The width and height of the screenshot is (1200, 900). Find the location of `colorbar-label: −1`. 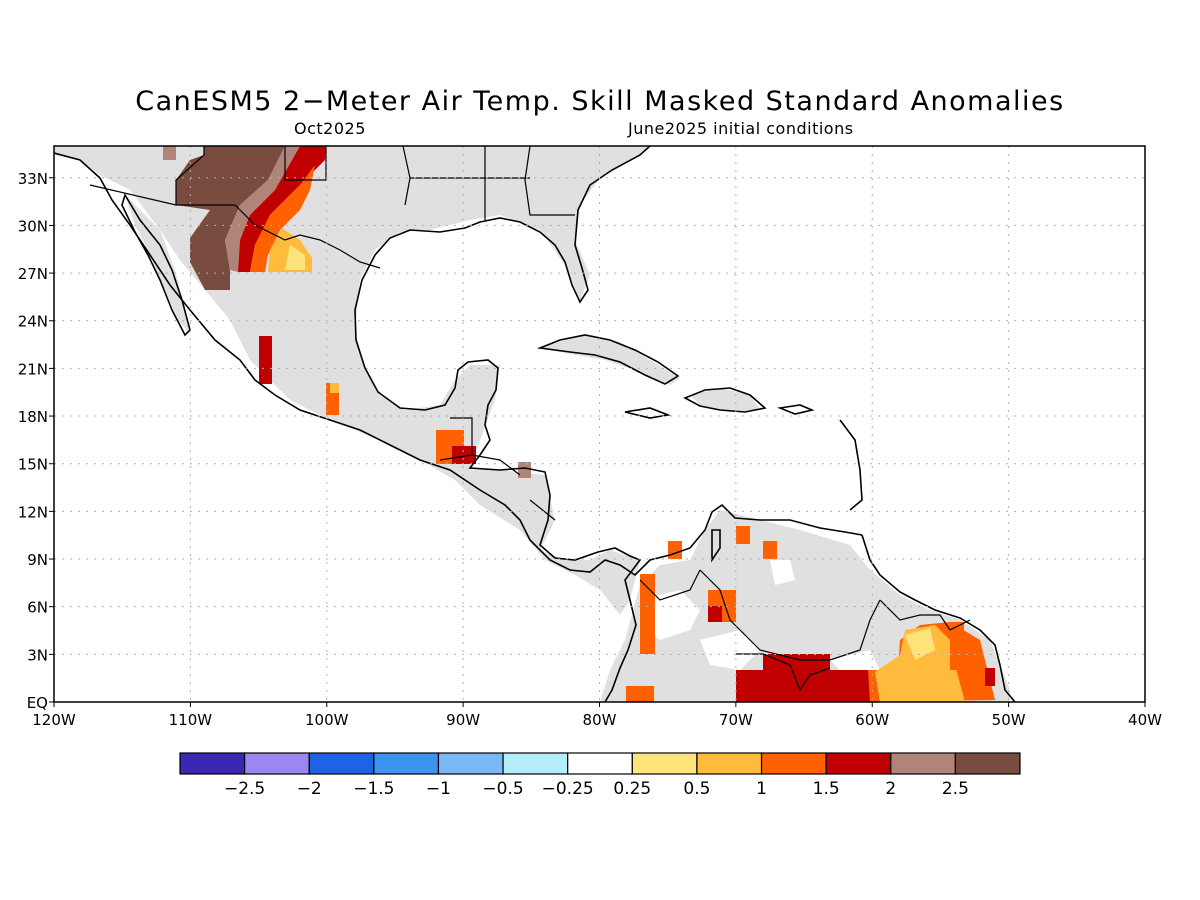

colorbar-label: −1 is located at coordinates (438, 789).